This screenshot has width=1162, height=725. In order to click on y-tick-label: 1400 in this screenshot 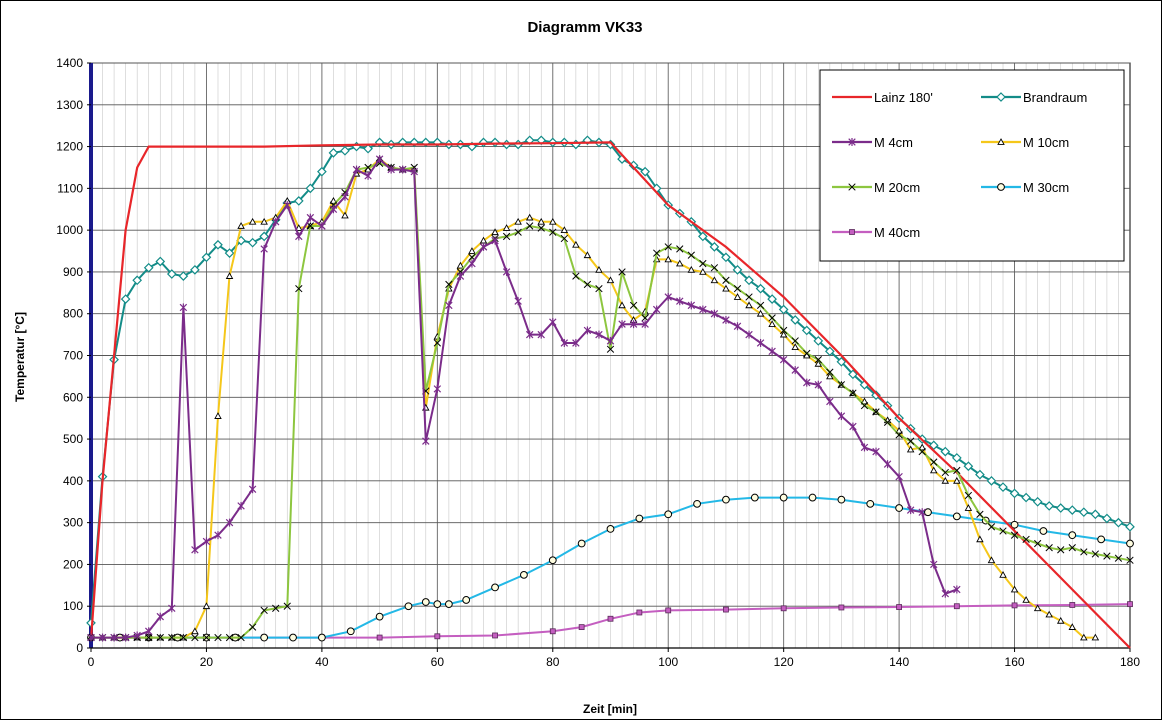, I will do `click(69, 63)`.